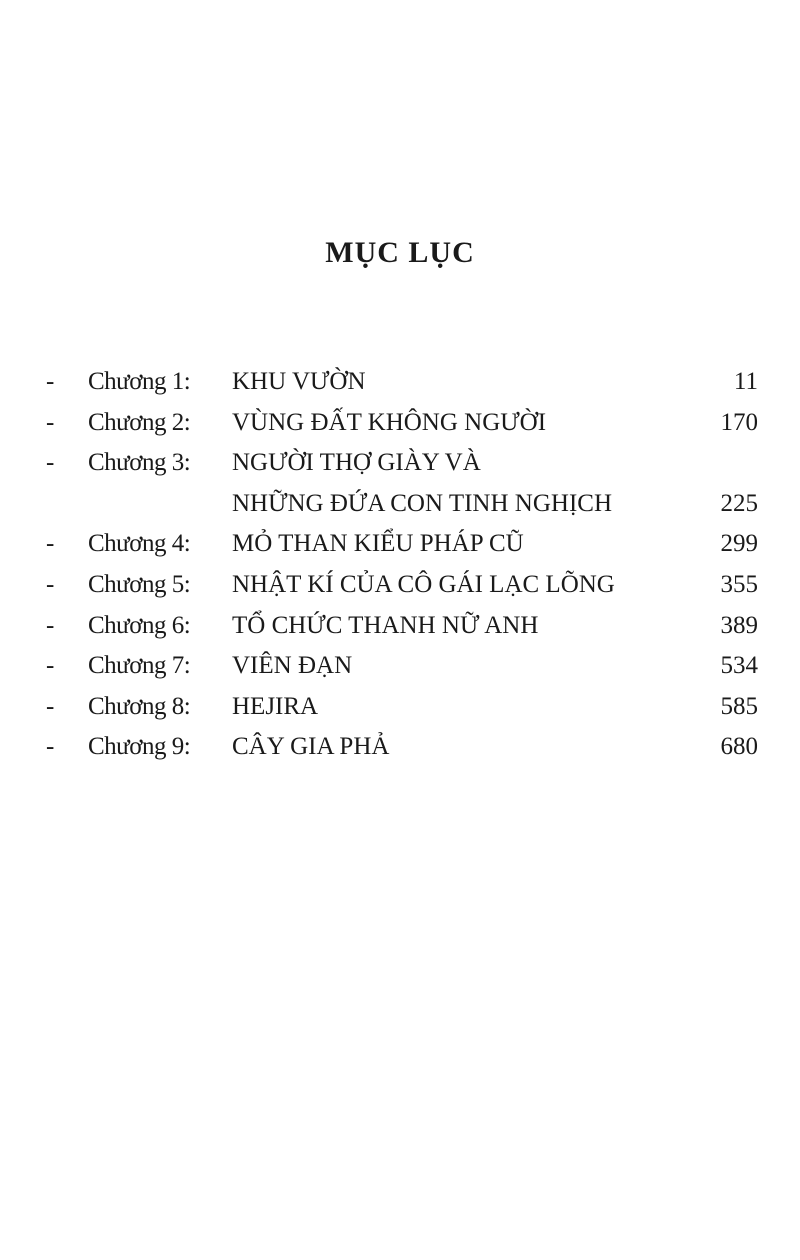  I want to click on chapter-label: Chương 5:, so click(139, 584).